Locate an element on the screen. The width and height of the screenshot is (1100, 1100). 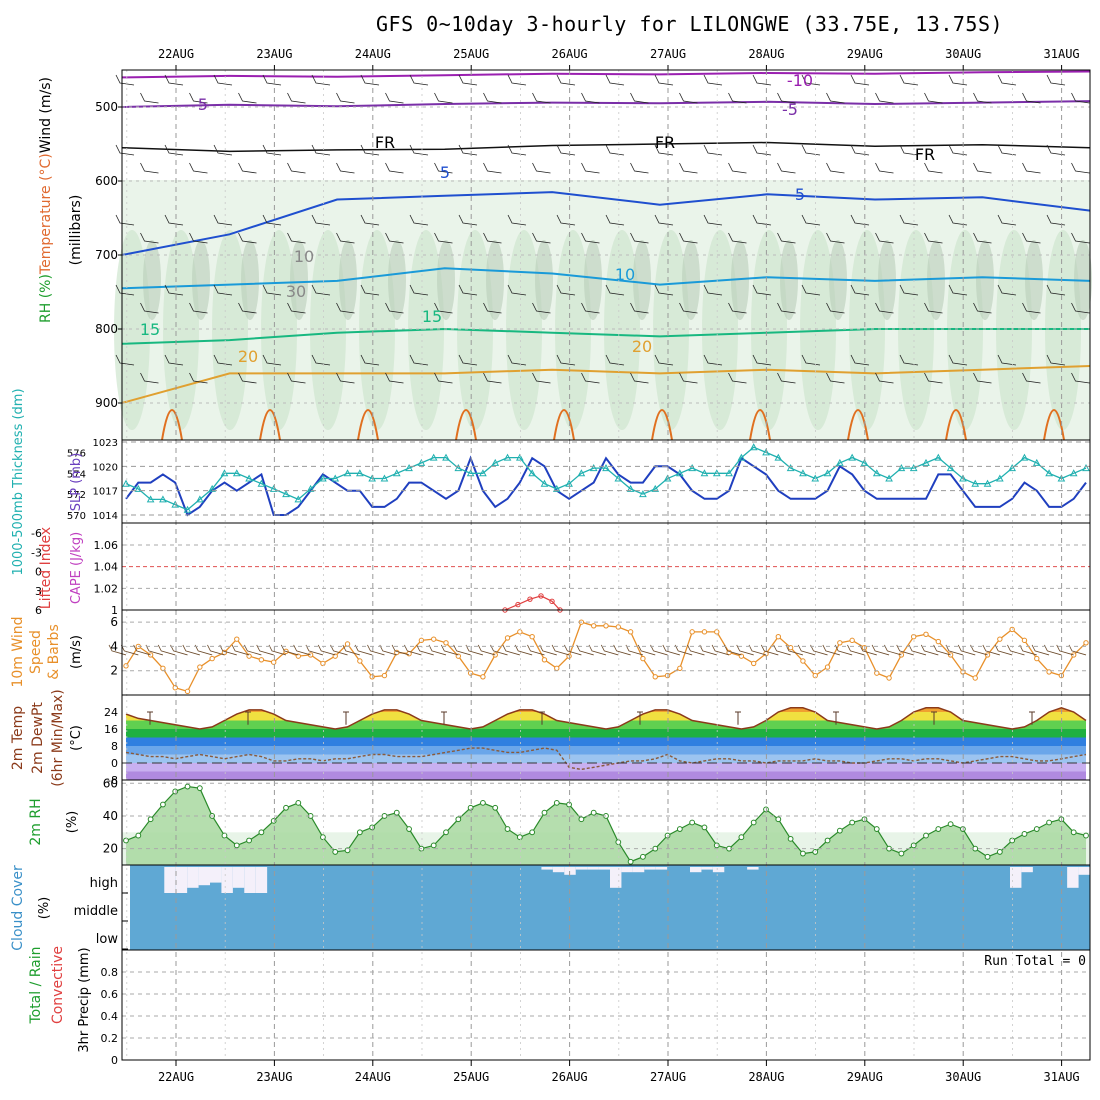
precip-tick-label: 0.4 is located at coordinates (110, 1016).